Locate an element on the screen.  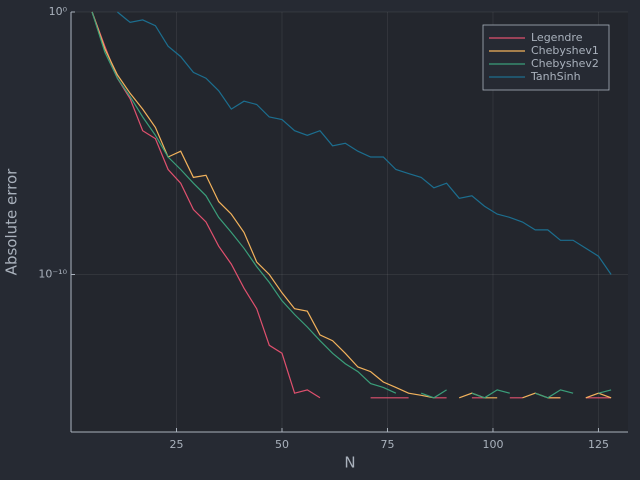
legend-label: Chebyshev2 is located at coordinates (565, 63).